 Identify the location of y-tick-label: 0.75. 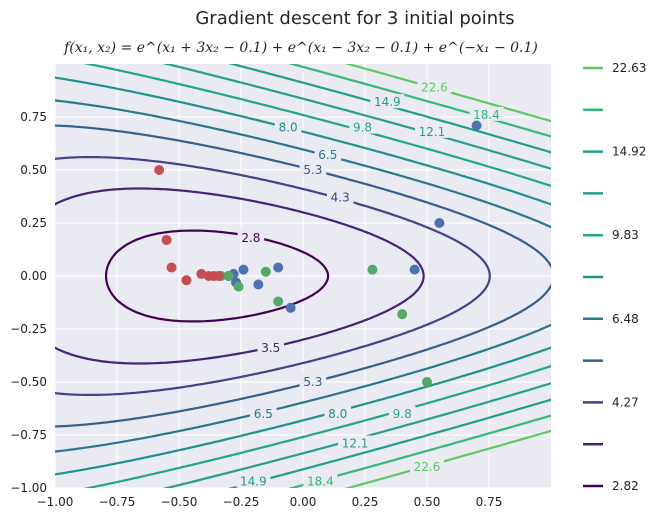
(33, 117).